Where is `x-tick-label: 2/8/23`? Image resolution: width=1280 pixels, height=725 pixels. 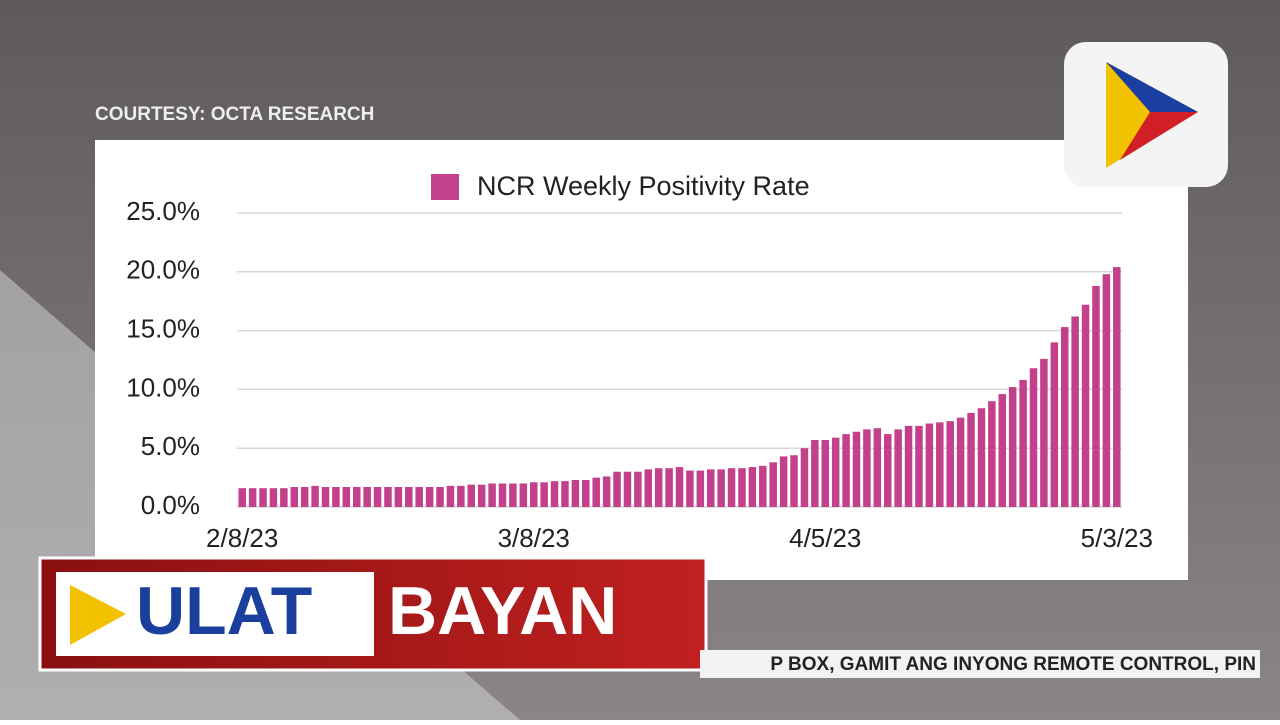 x-tick-label: 2/8/23 is located at coordinates (242, 538).